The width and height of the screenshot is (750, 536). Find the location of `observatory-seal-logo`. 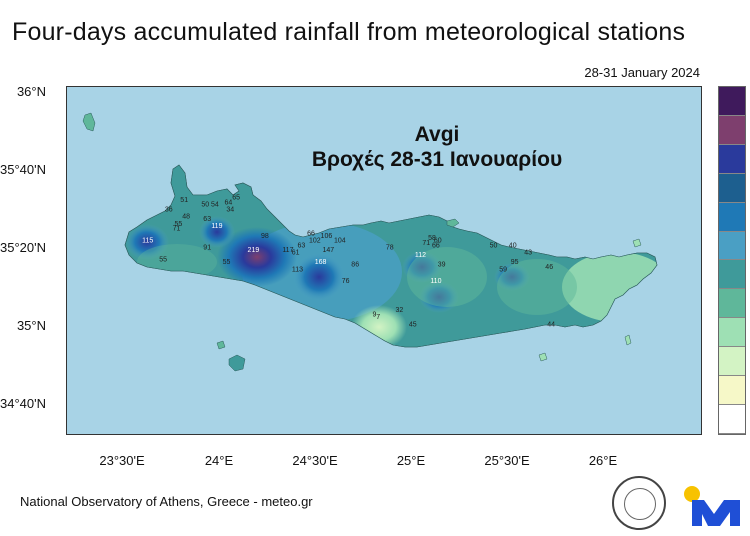

observatory-seal-logo is located at coordinates (639, 503).